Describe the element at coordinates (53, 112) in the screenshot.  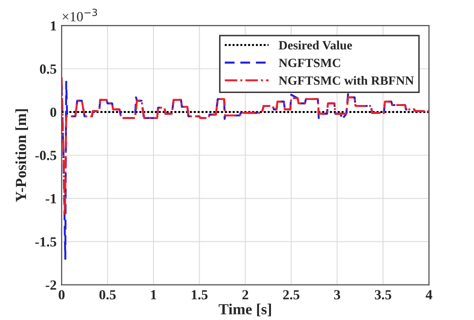
I see `y-tick-label: 0` at that location.